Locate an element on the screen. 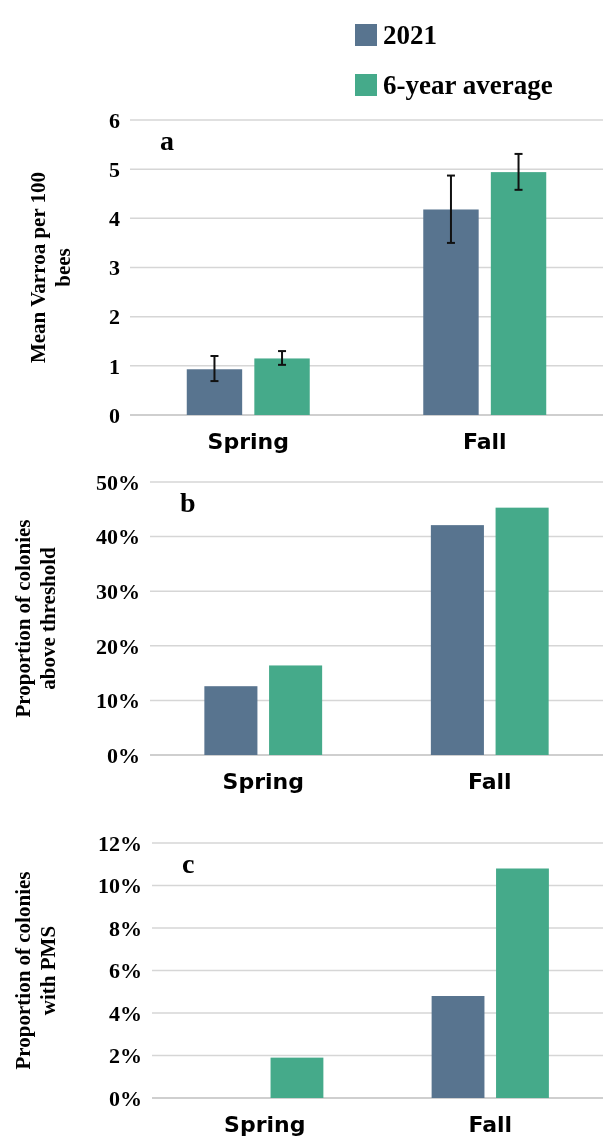  legend-label: 2021 is located at coordinates (410, 35).